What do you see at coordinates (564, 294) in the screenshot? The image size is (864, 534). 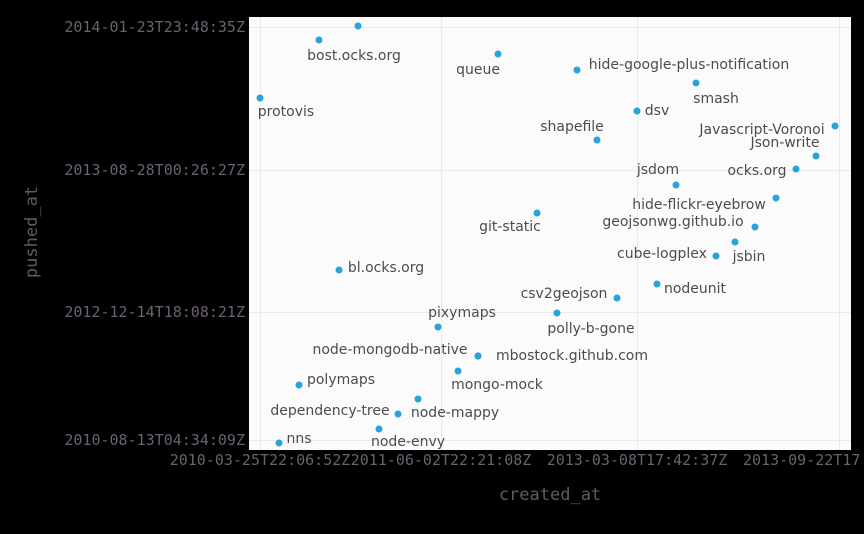 I see `point-label: csv2geojson` at bounding box center [564, 294].